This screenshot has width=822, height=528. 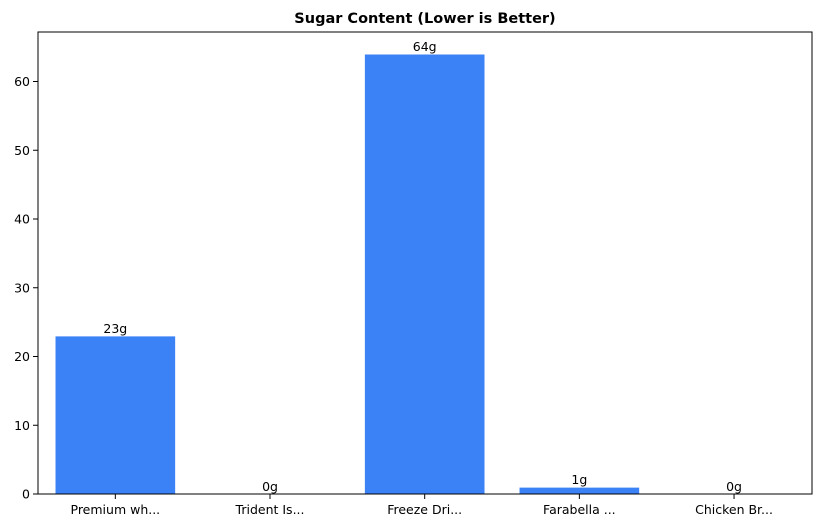 I want to click on bar-value-label: 1g, so click(x=579, y=479).